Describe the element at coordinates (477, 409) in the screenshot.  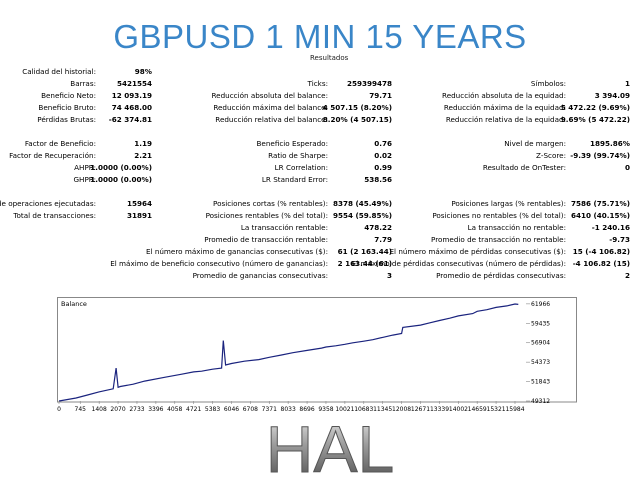
I see `x-tick-label: 14659` at that location.